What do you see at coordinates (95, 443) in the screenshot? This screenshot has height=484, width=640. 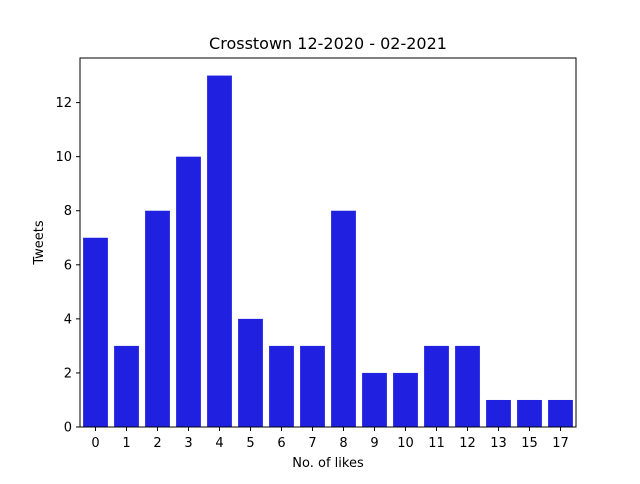 I see `x-tick-label: 0` at bounding box center [95, 443].